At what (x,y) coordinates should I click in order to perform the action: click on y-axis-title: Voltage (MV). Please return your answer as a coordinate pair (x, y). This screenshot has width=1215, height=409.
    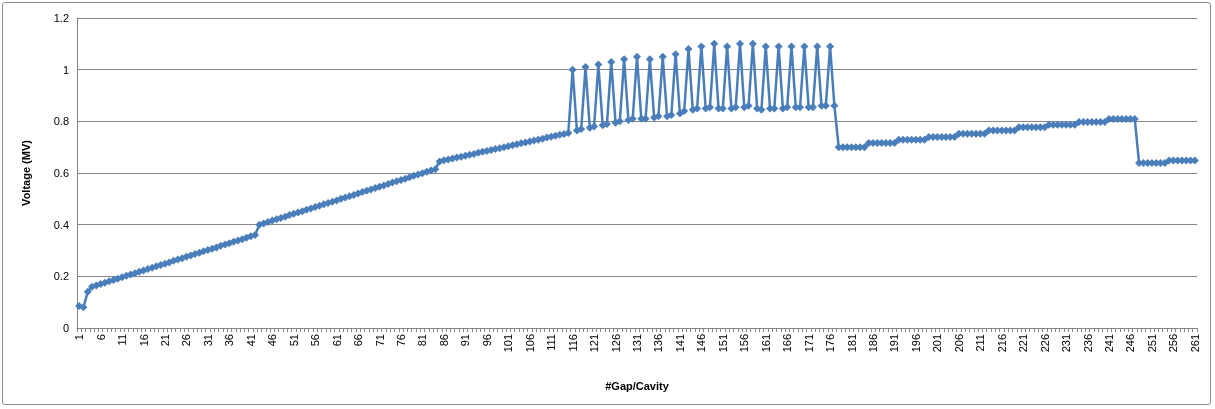
    Looking at the image, I should click on (25, 172).